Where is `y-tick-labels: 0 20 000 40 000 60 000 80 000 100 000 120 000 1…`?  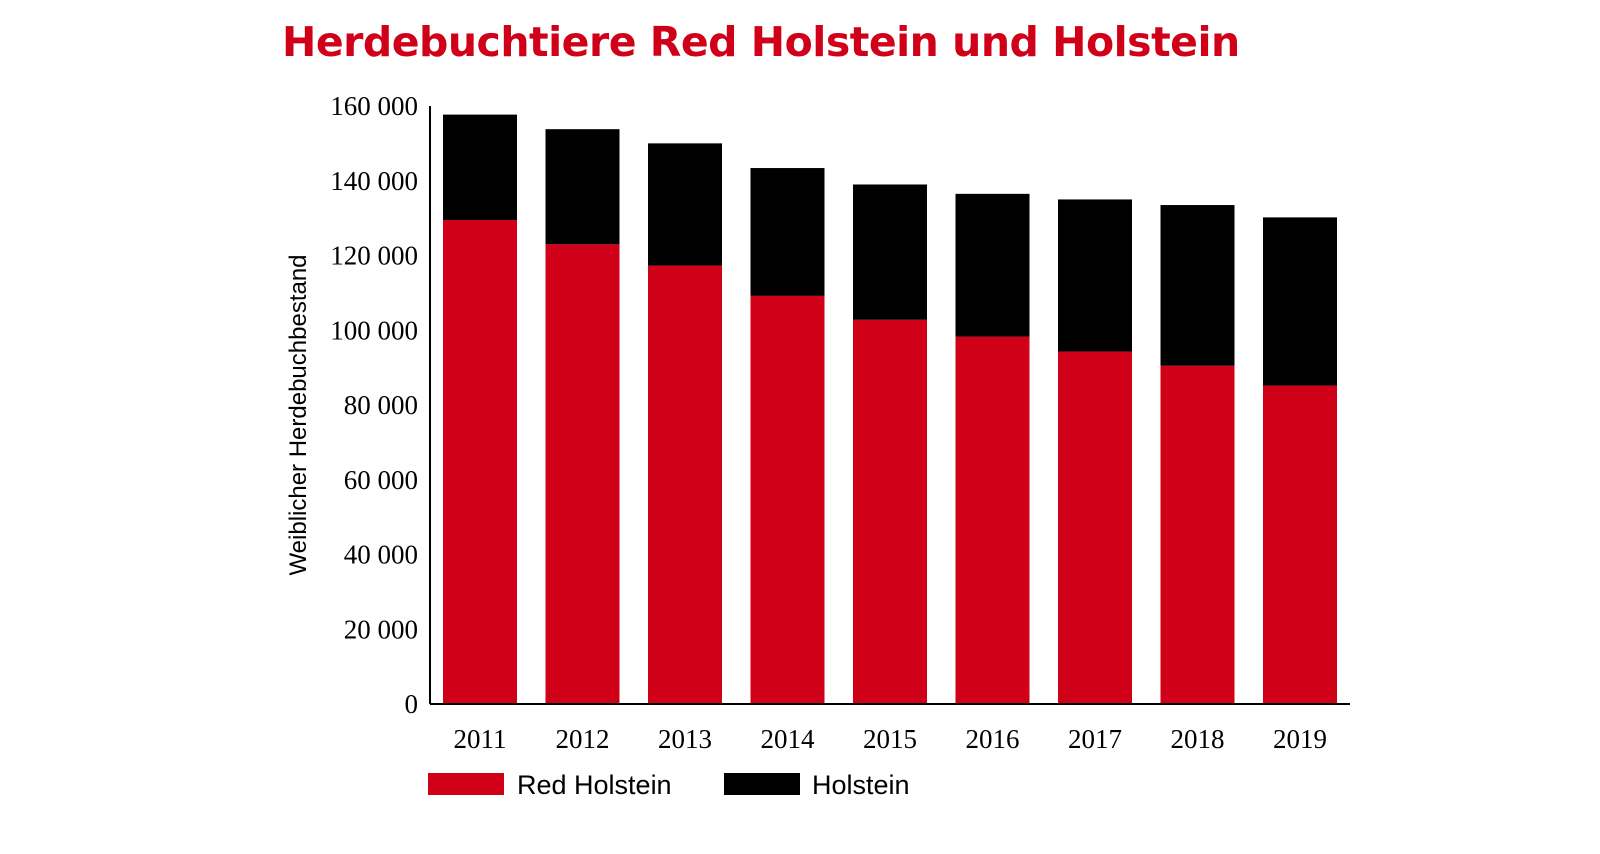
y-tick-labels: 0 20 000 40 000 60 000 80 000 100 000 120 000 1… is located at coordinates (374, 405).